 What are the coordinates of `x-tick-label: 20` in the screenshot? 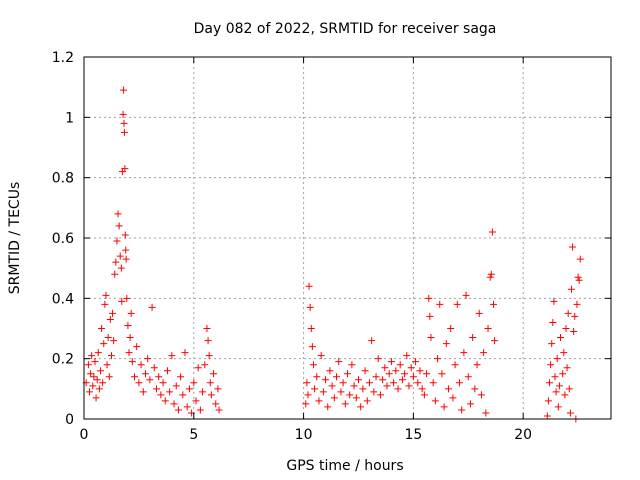 It's located at (523, 435).